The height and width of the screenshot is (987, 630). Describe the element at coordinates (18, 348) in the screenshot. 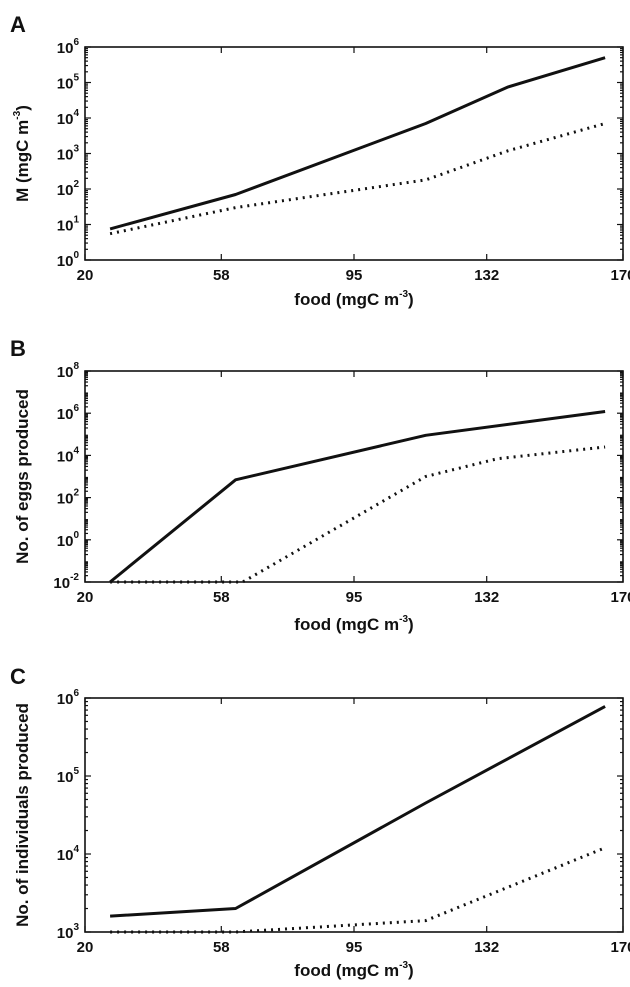

I see `panel-letter: B` at that location.